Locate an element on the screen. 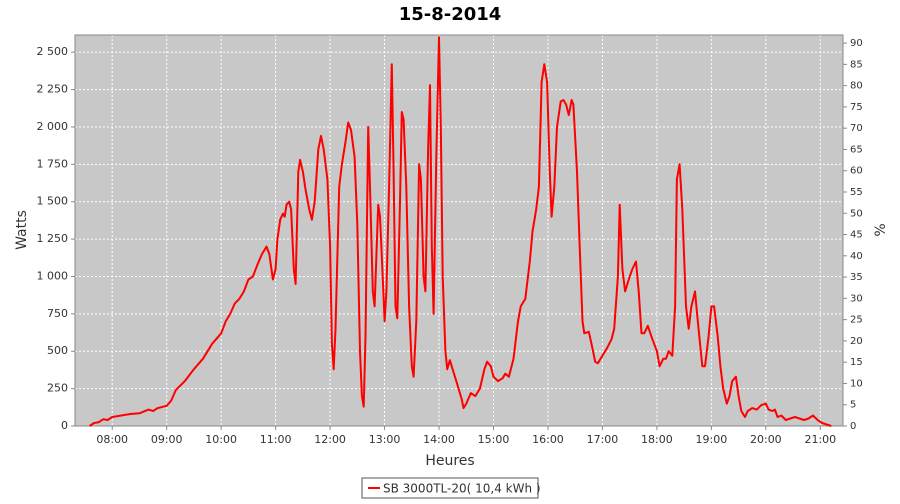 The width and height of the screenshot is (900, 504). x-tick-label: 15:00 is located at coordinates (494, 439).